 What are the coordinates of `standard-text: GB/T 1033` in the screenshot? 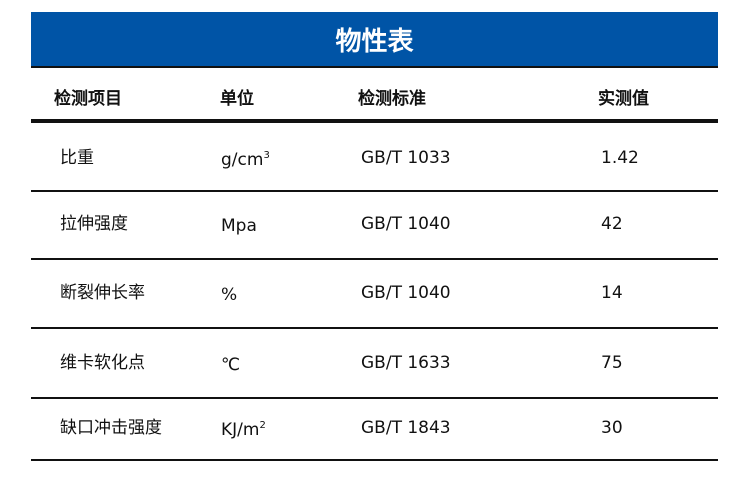 It's located at (406, 158).